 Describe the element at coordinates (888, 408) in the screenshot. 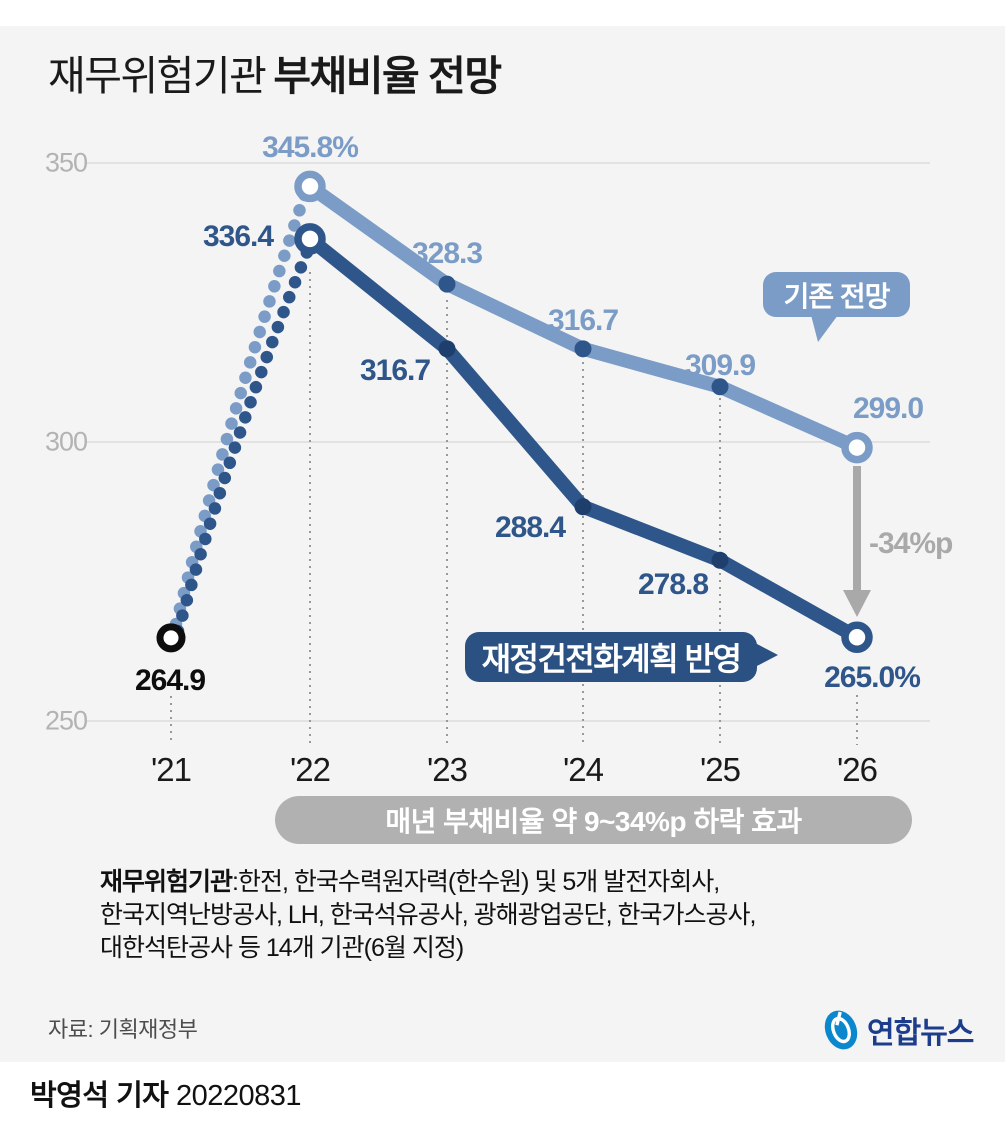

I see `value-label-existing-4: 299.0` at that location.